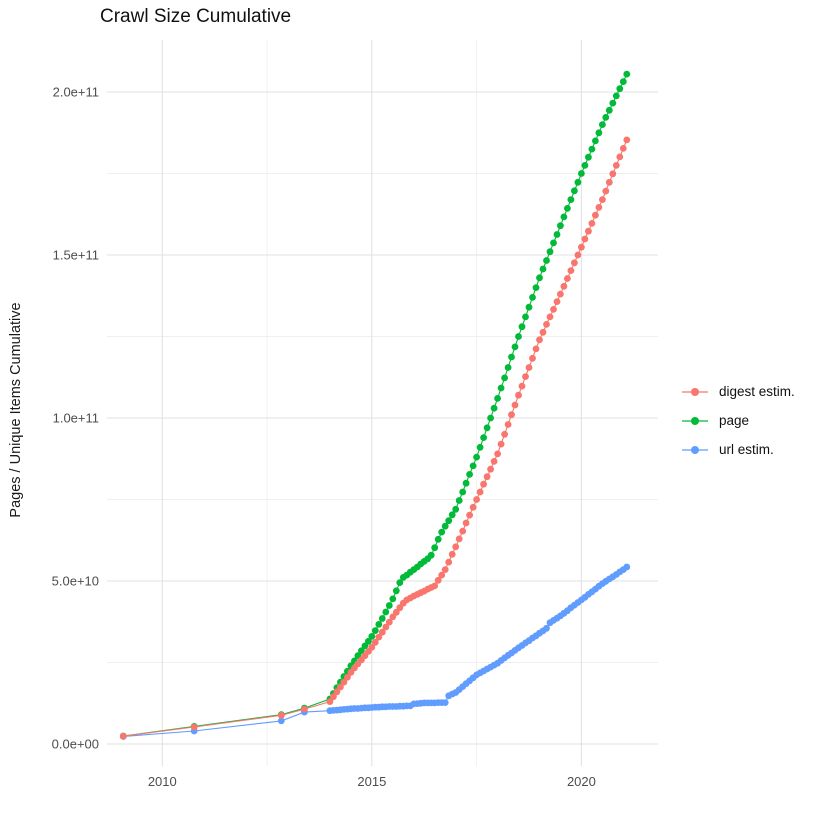 The image size is (826, 827). Describe the element at coordinates (746, 449) in the screenshot. I see `legend-label-url-estim: url estim.` at that location.